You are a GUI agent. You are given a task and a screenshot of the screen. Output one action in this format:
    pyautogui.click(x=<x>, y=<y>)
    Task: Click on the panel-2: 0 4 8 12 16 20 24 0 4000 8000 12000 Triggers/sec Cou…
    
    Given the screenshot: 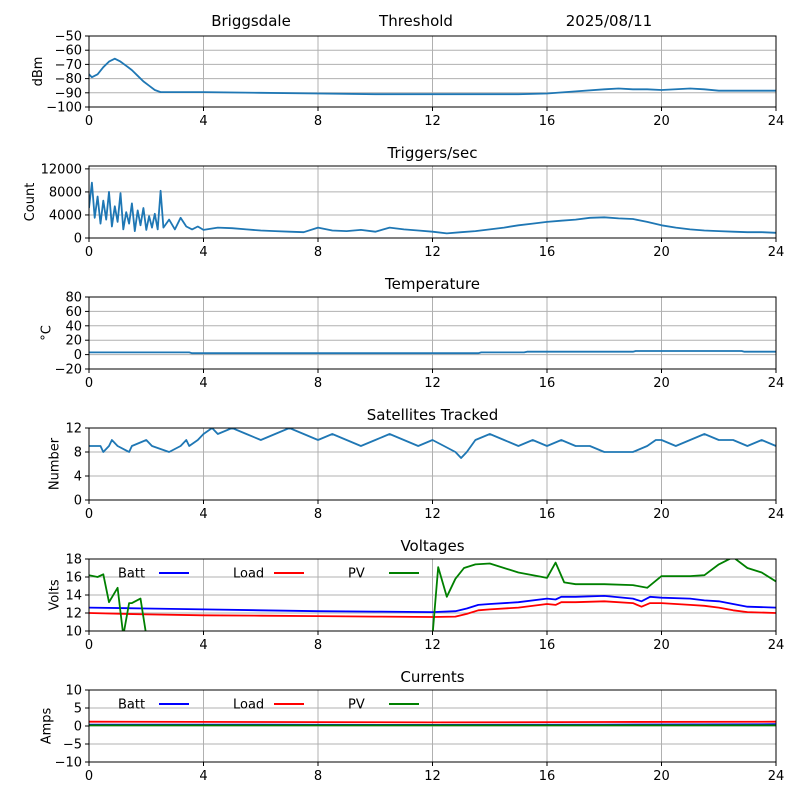 What is the action you would take?
    pyautogui.click(x=403, y=202)
    